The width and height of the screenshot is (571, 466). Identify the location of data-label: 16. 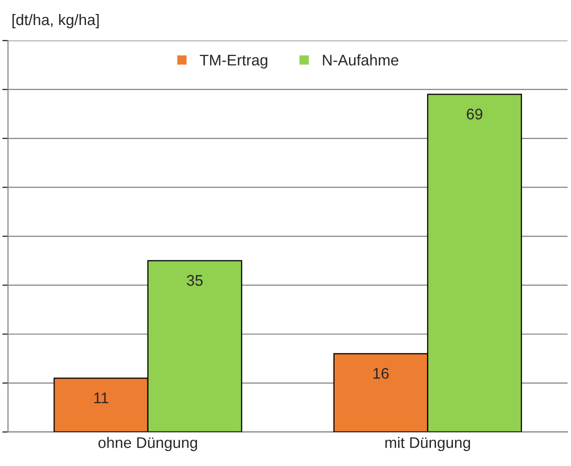
(381, 373).